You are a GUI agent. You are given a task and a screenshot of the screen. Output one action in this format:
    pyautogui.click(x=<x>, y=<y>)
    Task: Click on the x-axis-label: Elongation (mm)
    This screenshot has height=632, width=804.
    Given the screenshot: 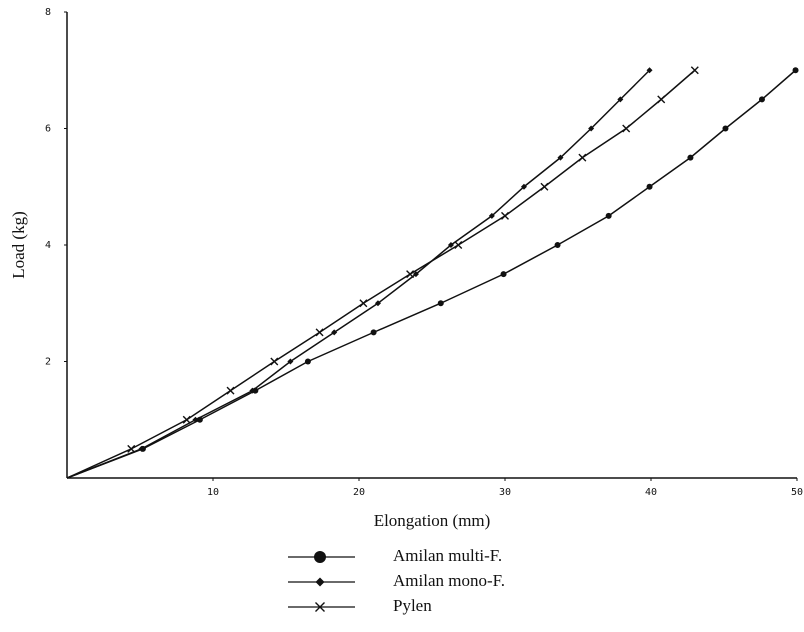 What is the action you would take?
    pyautogui.click(x=432, y=520)
    